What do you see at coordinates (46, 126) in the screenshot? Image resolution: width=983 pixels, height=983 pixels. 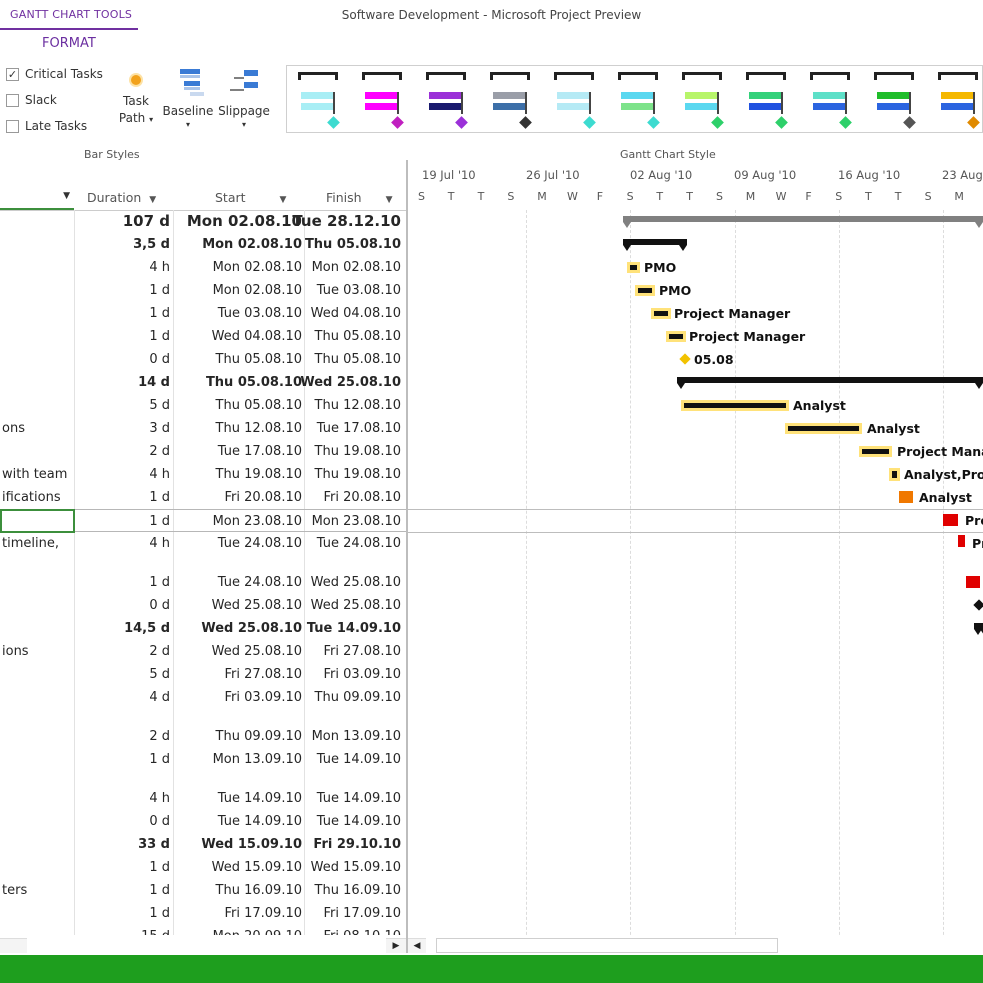 I see `late-tasks-checkbox: Late Tasks` at bounding box center [46, 126].